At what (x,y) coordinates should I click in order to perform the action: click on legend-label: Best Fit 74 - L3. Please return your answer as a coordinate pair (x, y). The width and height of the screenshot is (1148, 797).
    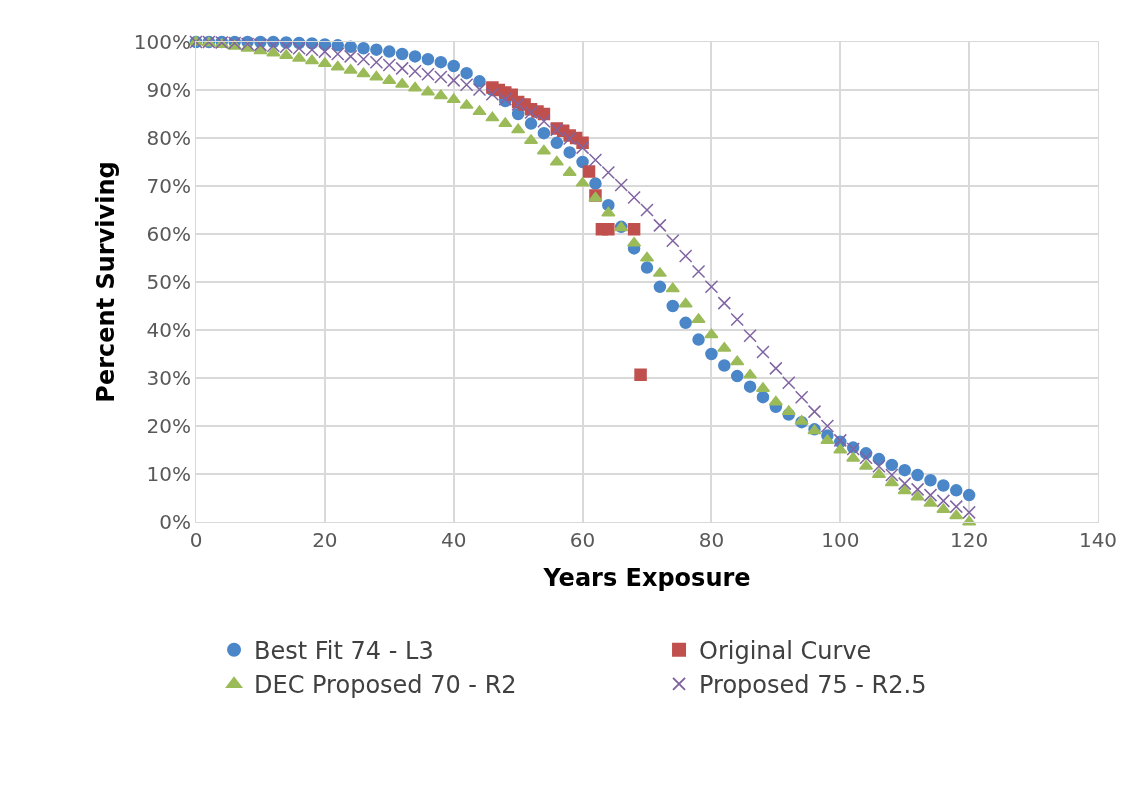
    Looking at the image, I should click on (344, 651).